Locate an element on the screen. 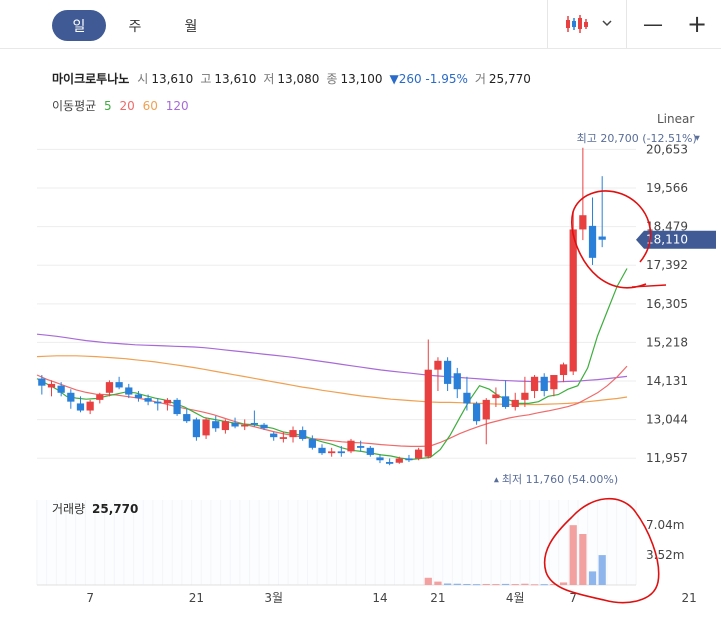  period-tabs: 일 주 월 is located at coordinates (136, 25).